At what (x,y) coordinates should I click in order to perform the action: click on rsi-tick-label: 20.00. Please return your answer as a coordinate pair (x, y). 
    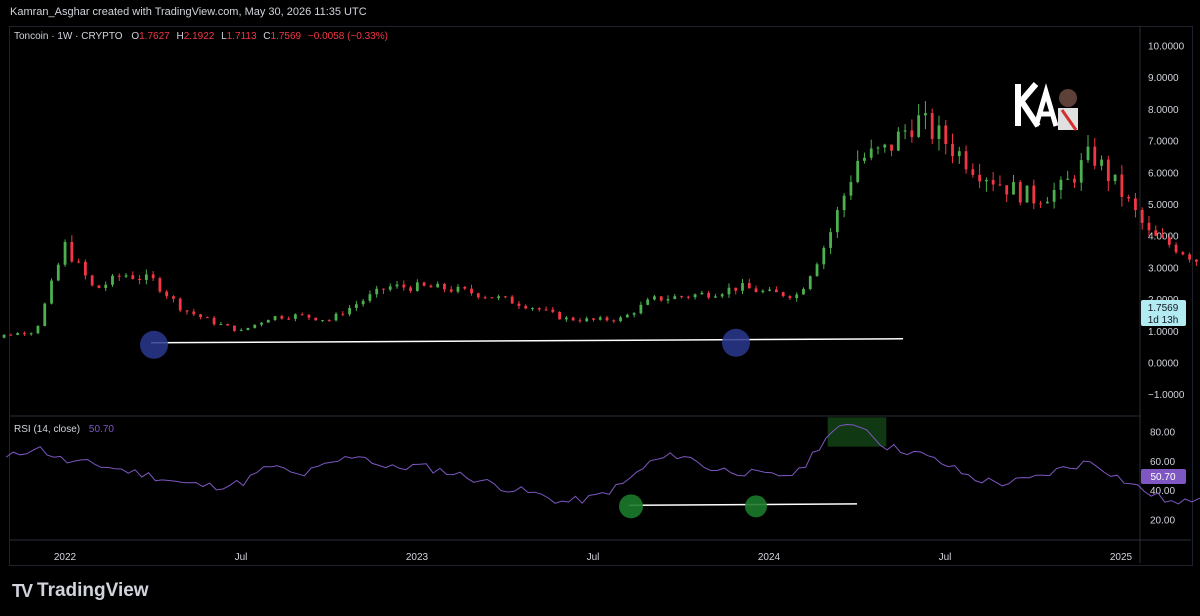
    Looking at the image, I should click on (1162, 521).